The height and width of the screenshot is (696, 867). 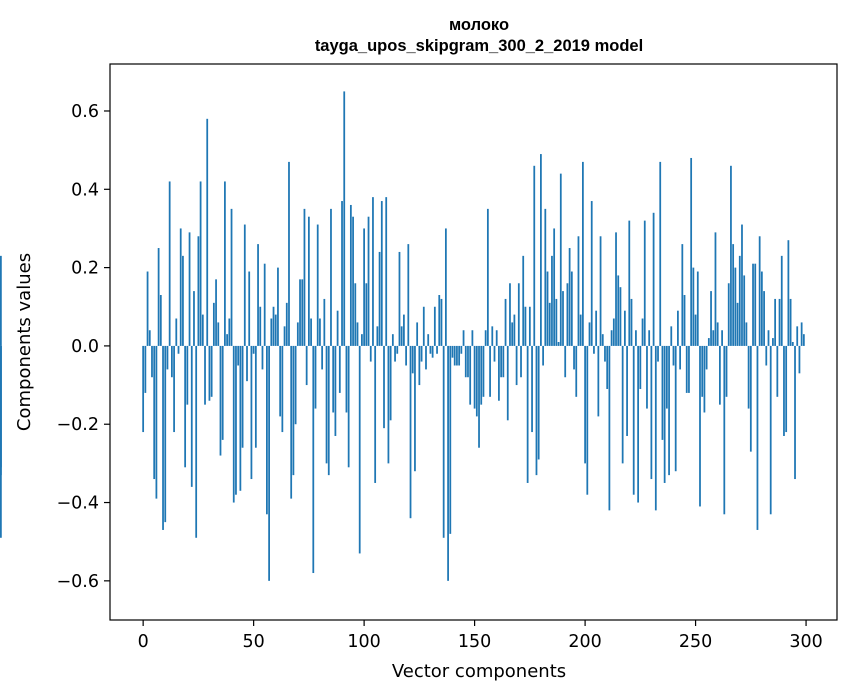 I want to click on x-tick-label: 100, so click(x=363, y=642).